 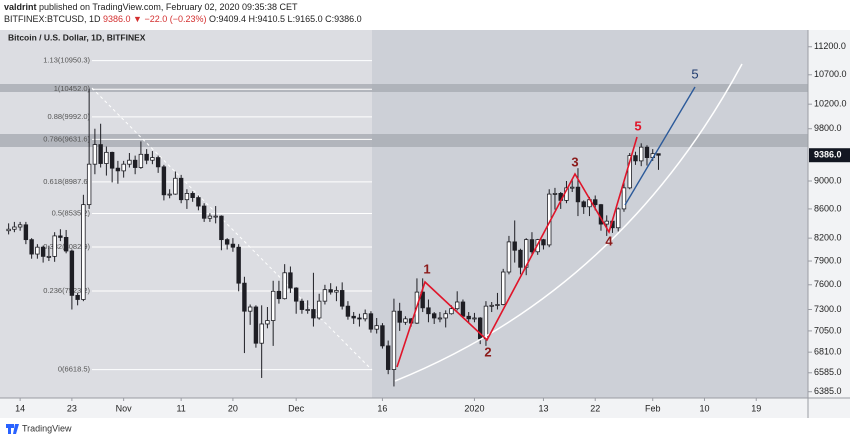 What do you see at coordinates (180, 408) in the screenshot?
I see `x-tick-label: 11` at bounding box center [180, 408].